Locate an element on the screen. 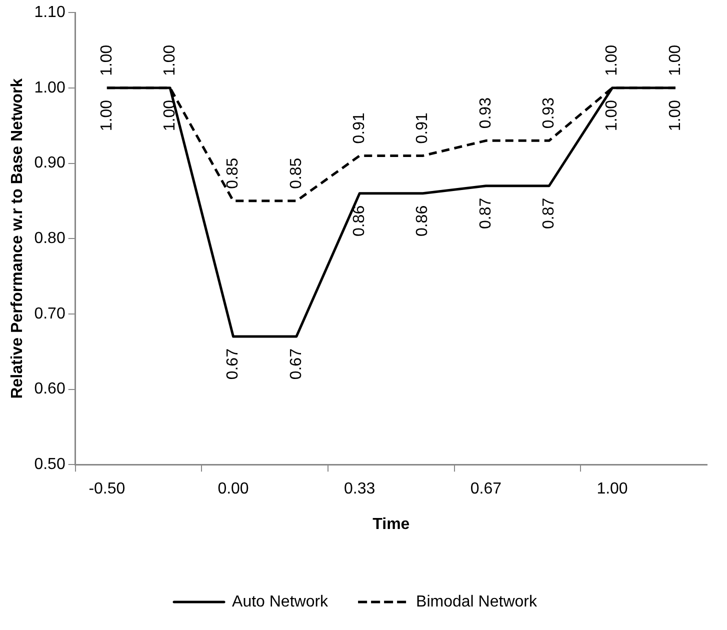  y-tick-label: 0.80 is located at coordinates (50, 239).